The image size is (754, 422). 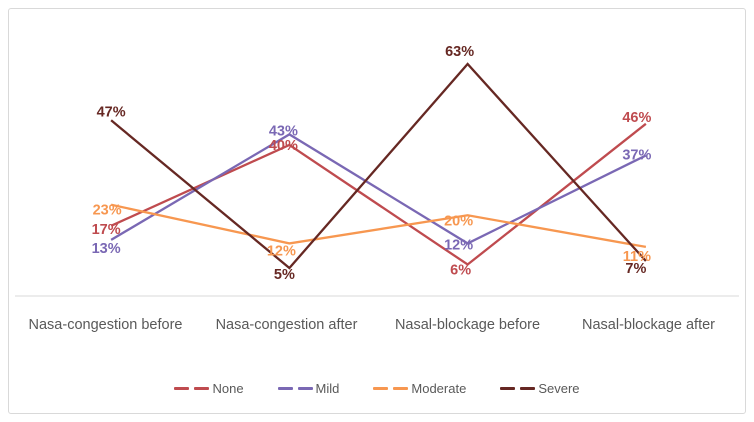 I want to click on data-label-none-1: 40%, so click(x=283, y=146).